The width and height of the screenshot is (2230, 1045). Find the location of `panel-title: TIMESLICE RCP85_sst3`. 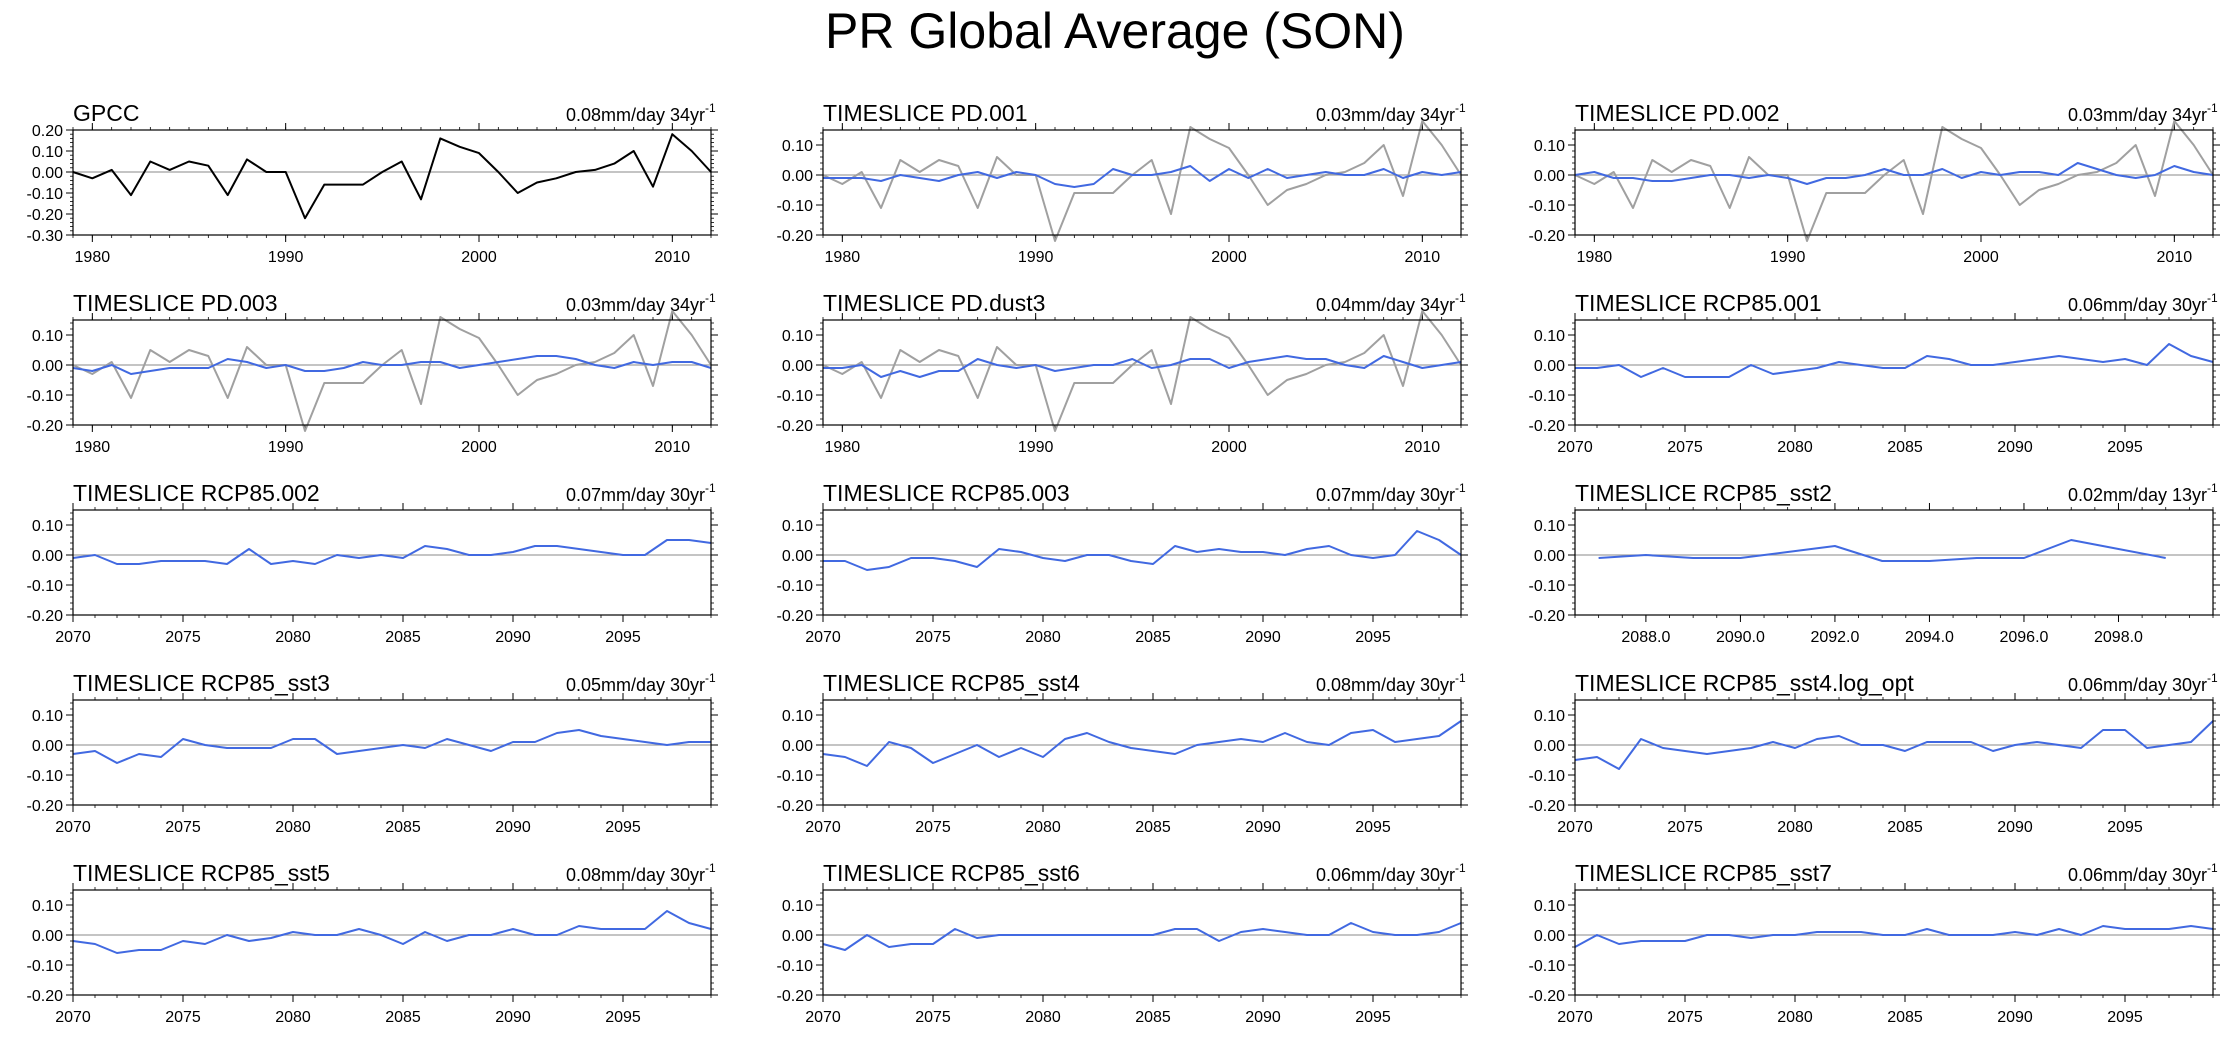

panel-title: TIMESLICE RCP85_sst3 is located at coordinates (201, 683).